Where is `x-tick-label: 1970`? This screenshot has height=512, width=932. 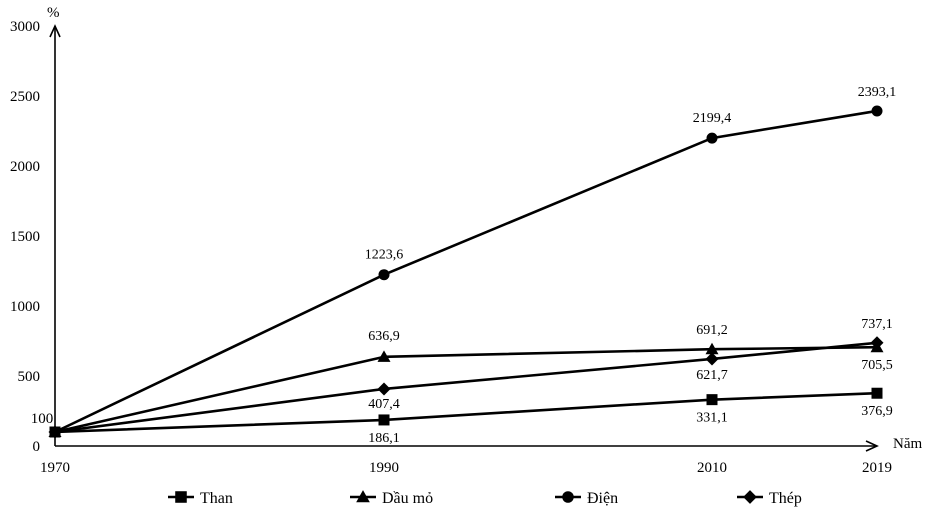 x-tick-label: 1970 is located at coordinates (55, 468).